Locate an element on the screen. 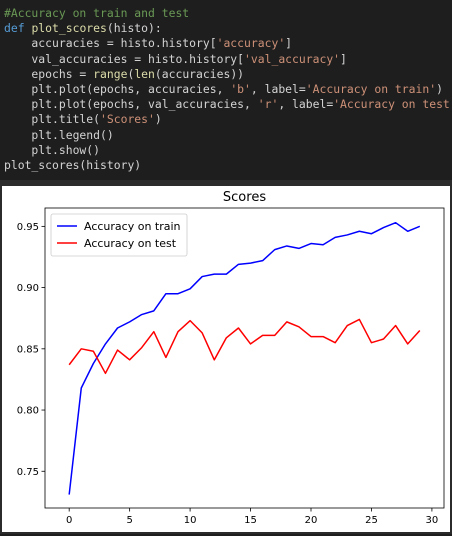 The height and width of the screenshot is (536, 452). y-tick-label: 0.90 is located at coordinates (28, 288).